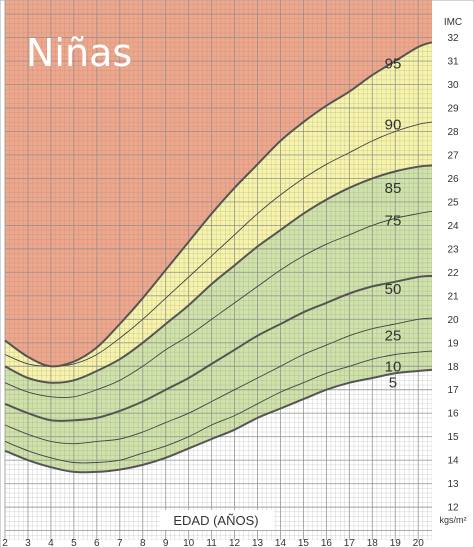 This screenshot has width=474, height=548. What do you see at coordinates (373, 543) in the screenshot?
I see `x-tick-label: 18` at bounding box center [373, 543].